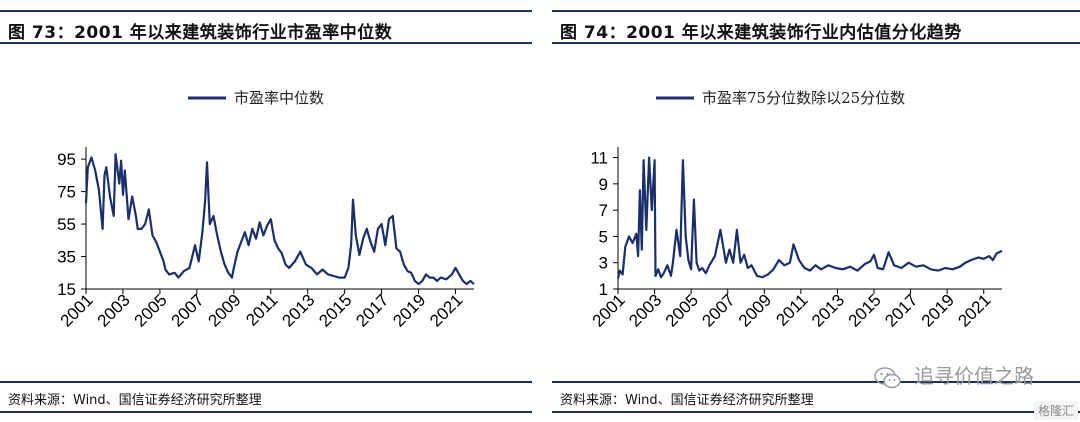  I want to click on legend: 市盈率中位数, so click(256, 98).